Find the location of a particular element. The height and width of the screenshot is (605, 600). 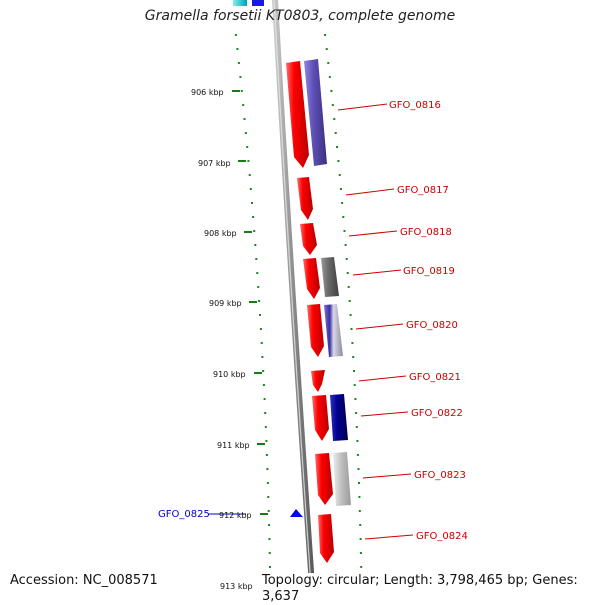

gene-label-gfo-0824: GFO_0824 is located at coordinates (442, 536).